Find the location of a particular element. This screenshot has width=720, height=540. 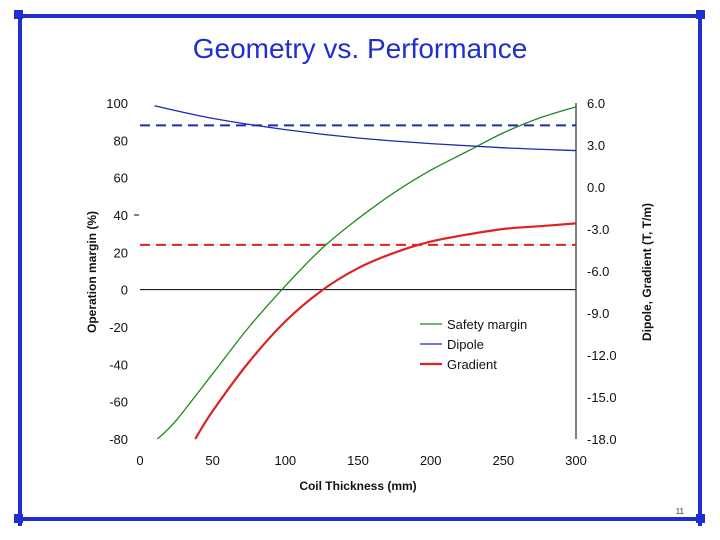

y-left-tick-label: 80 is located at coordinates (121, 140).